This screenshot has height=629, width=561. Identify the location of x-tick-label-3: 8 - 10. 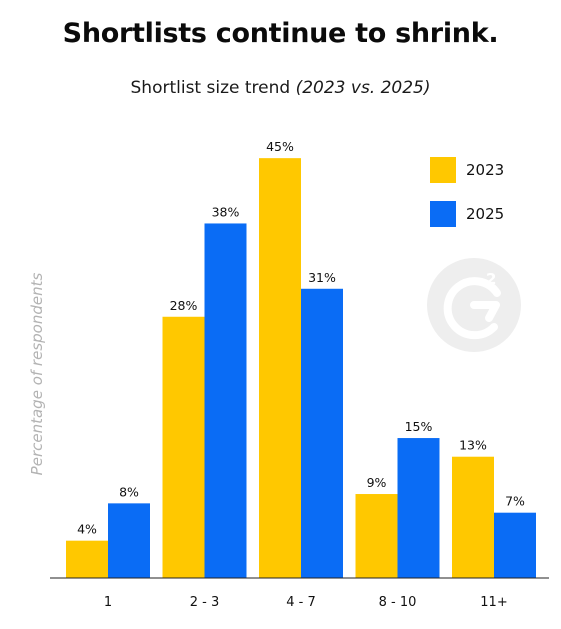
(398, 602).